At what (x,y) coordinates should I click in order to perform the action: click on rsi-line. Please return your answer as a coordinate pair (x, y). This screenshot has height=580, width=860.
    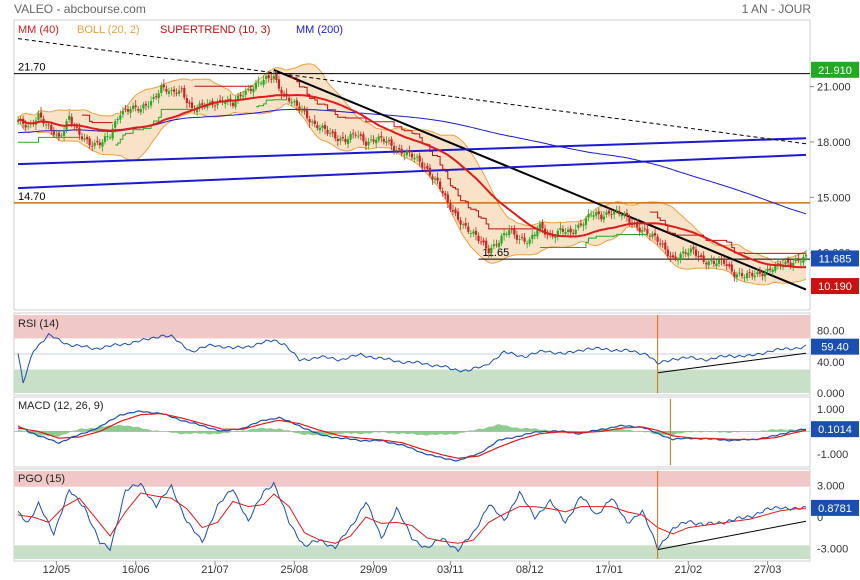
    Looking at the image, I should click on (412, 358).